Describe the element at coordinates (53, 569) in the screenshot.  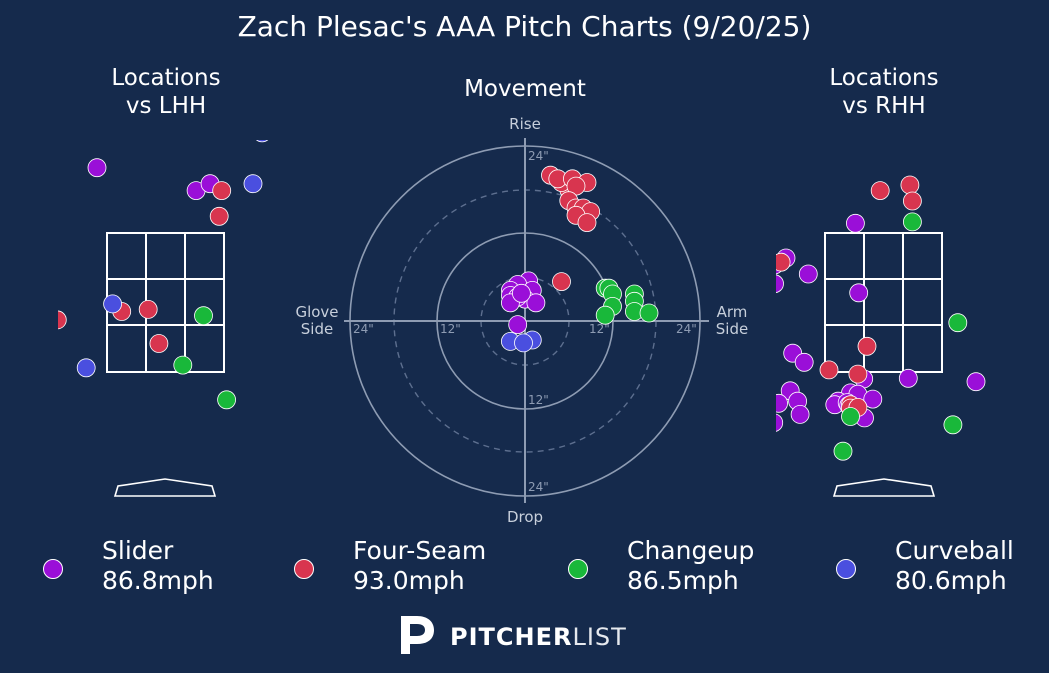
I see `slider-marker-icon` at that location.